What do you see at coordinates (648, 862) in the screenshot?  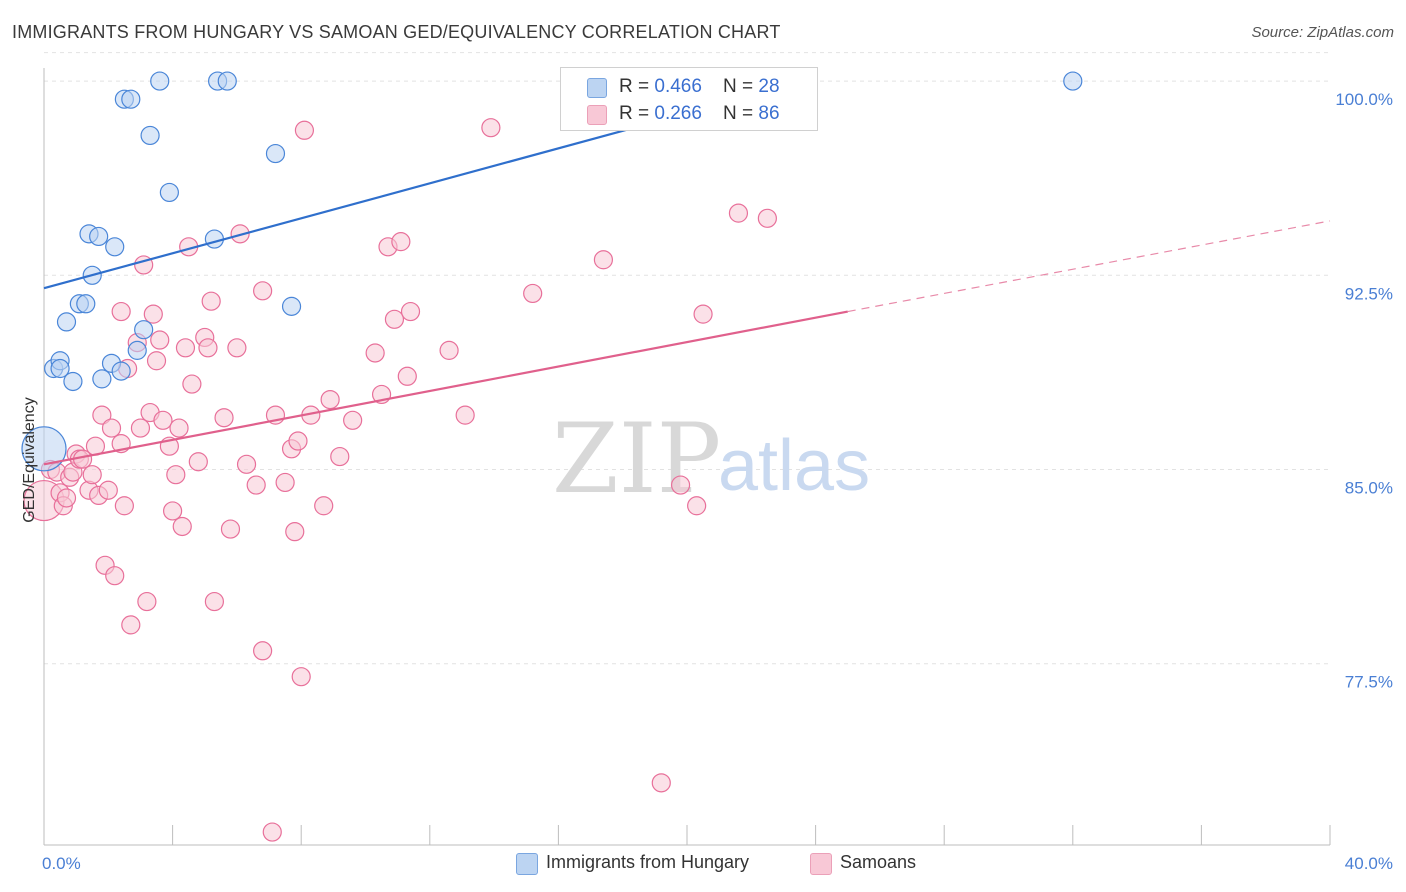 I see `bottom-legend-label-hungary: Immigrants from Hungary` at bounding box center [648, 862].